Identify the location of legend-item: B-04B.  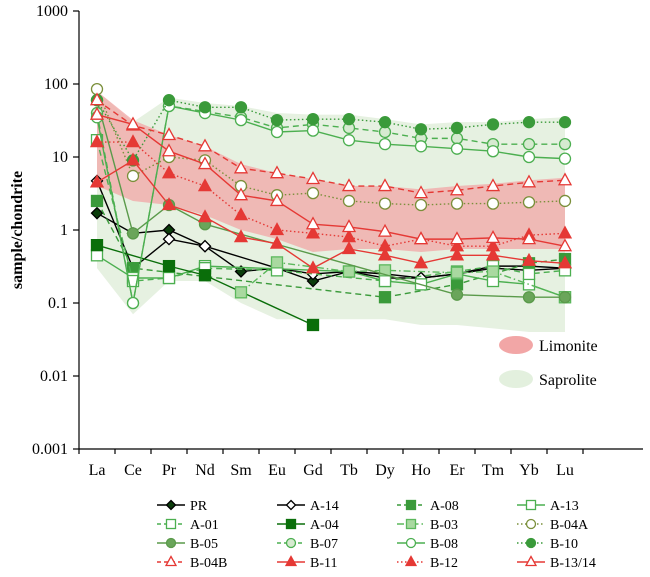
(192, 563).